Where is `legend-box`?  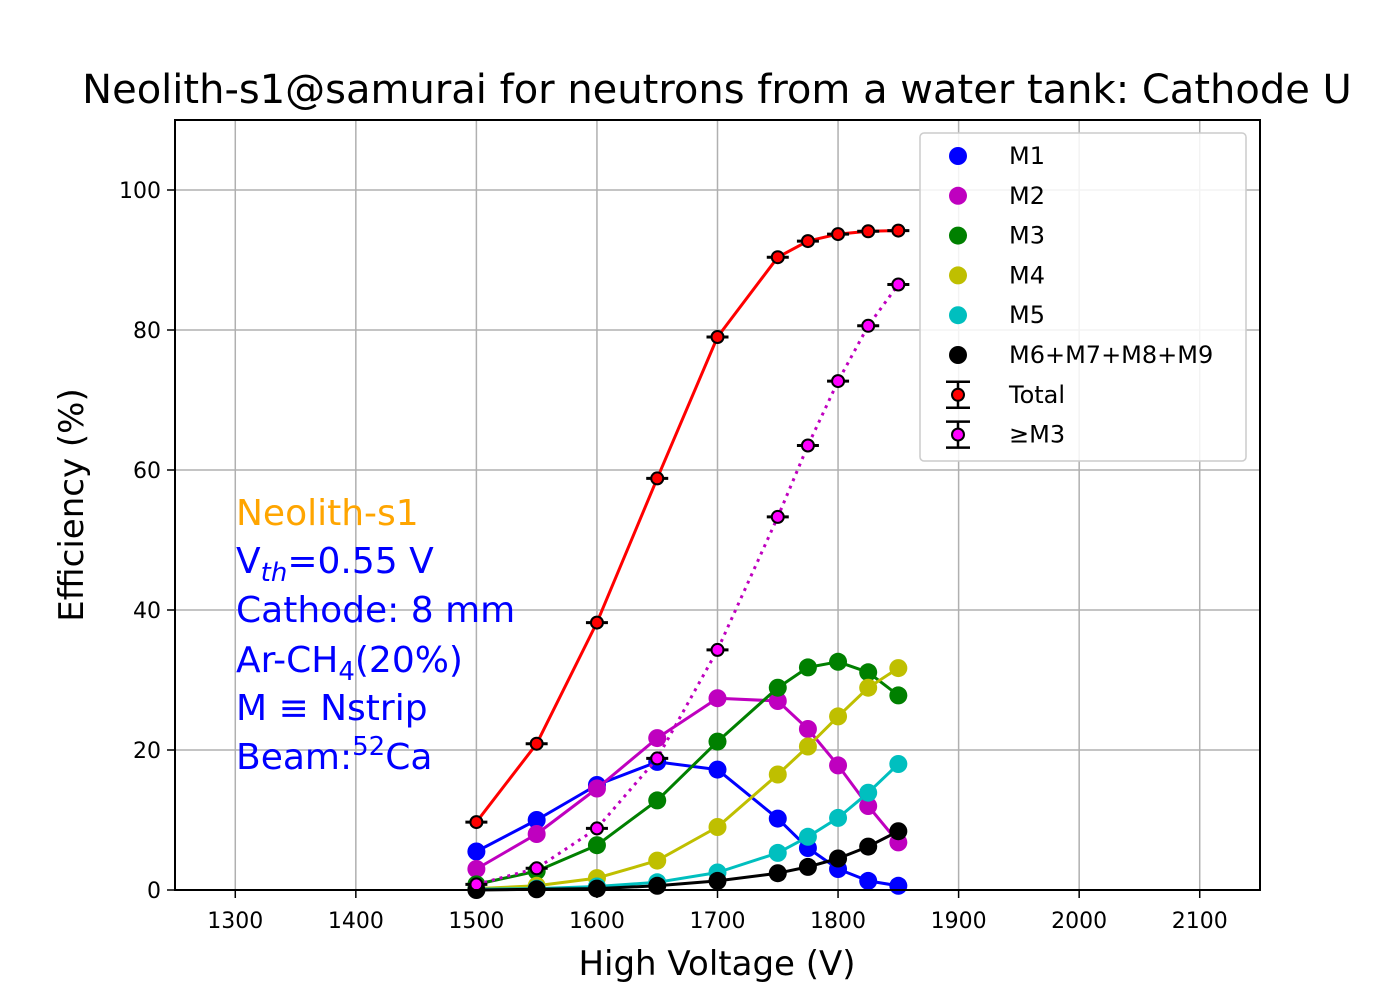 legend-box is located at coordinates (1083, 297).